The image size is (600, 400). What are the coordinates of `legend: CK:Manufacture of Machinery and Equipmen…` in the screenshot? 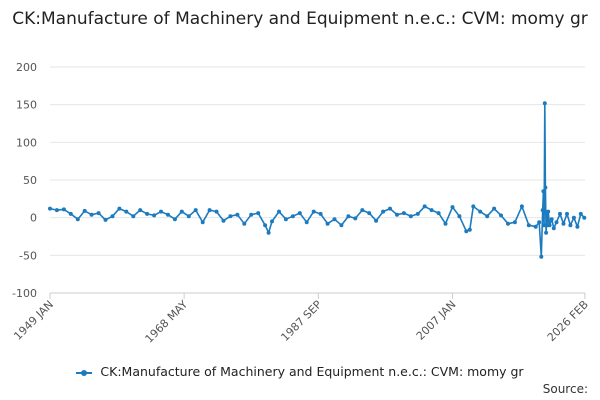 It's located at (300, 371).